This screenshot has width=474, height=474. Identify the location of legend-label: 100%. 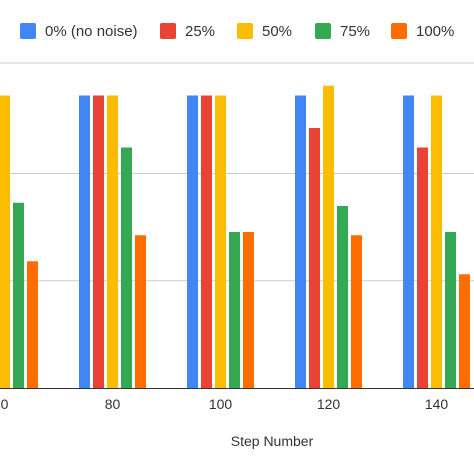
(435, 31).